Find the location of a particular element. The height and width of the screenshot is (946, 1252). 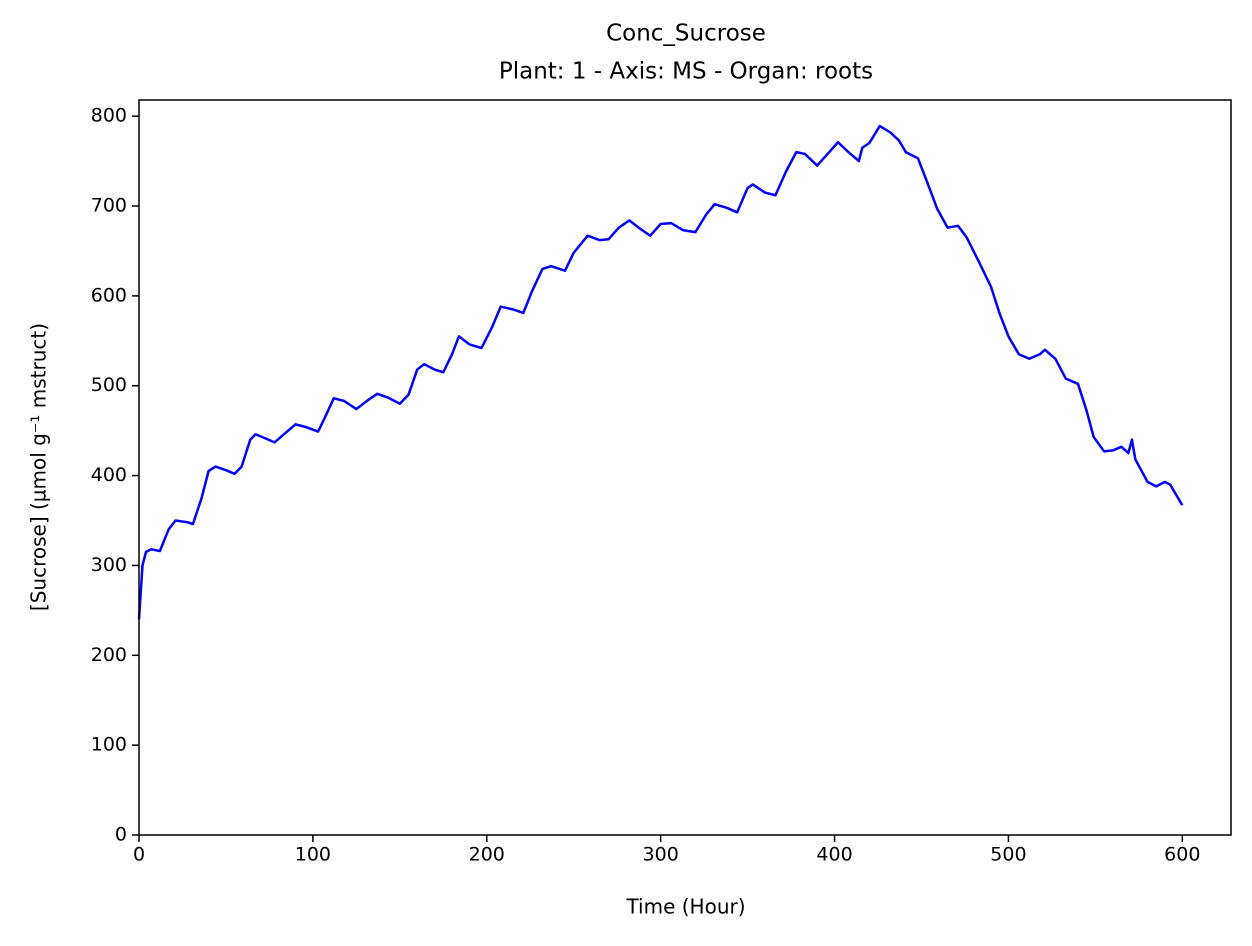

x-tick-label: 300 is located at coordinates (661, 855).